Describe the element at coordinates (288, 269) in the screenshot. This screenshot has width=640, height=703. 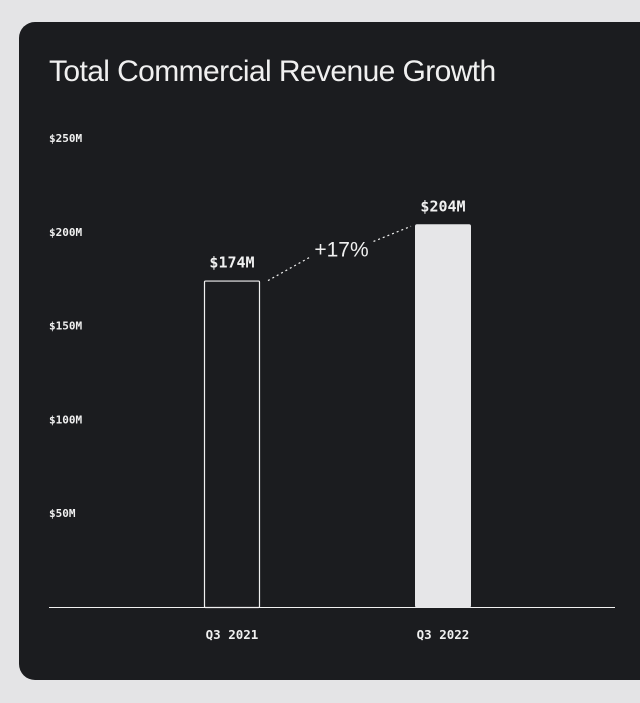
I see `growth-connector-left` at that location.